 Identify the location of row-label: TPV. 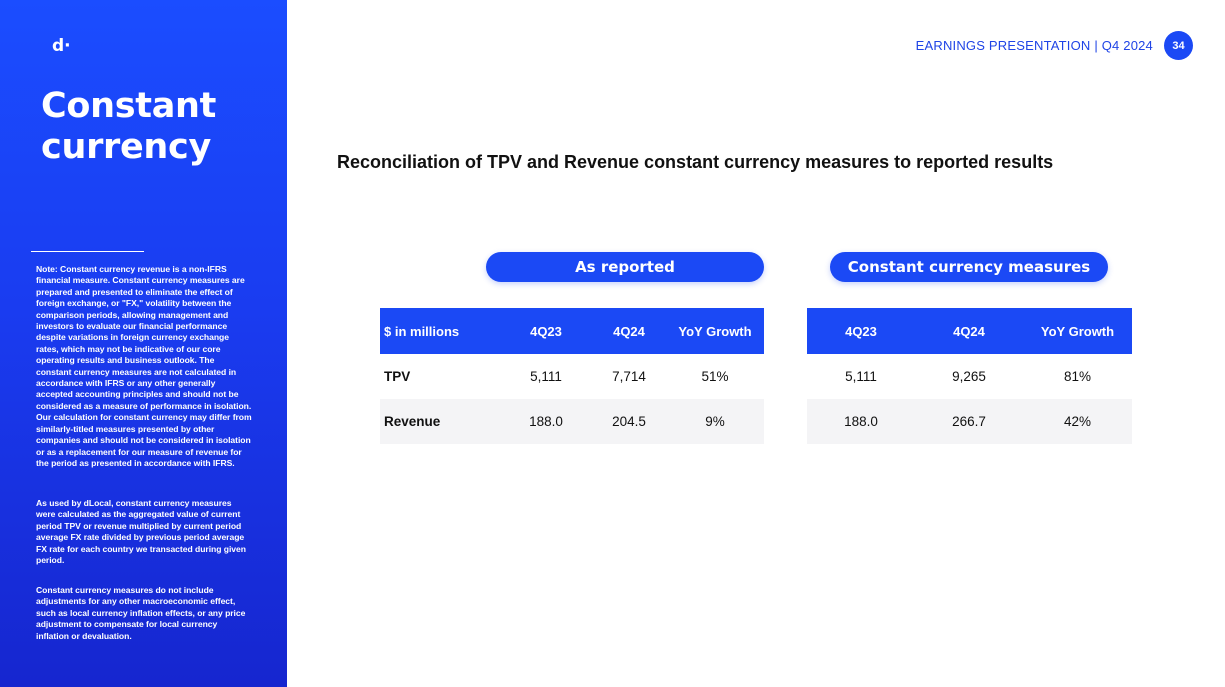
(440, 376).